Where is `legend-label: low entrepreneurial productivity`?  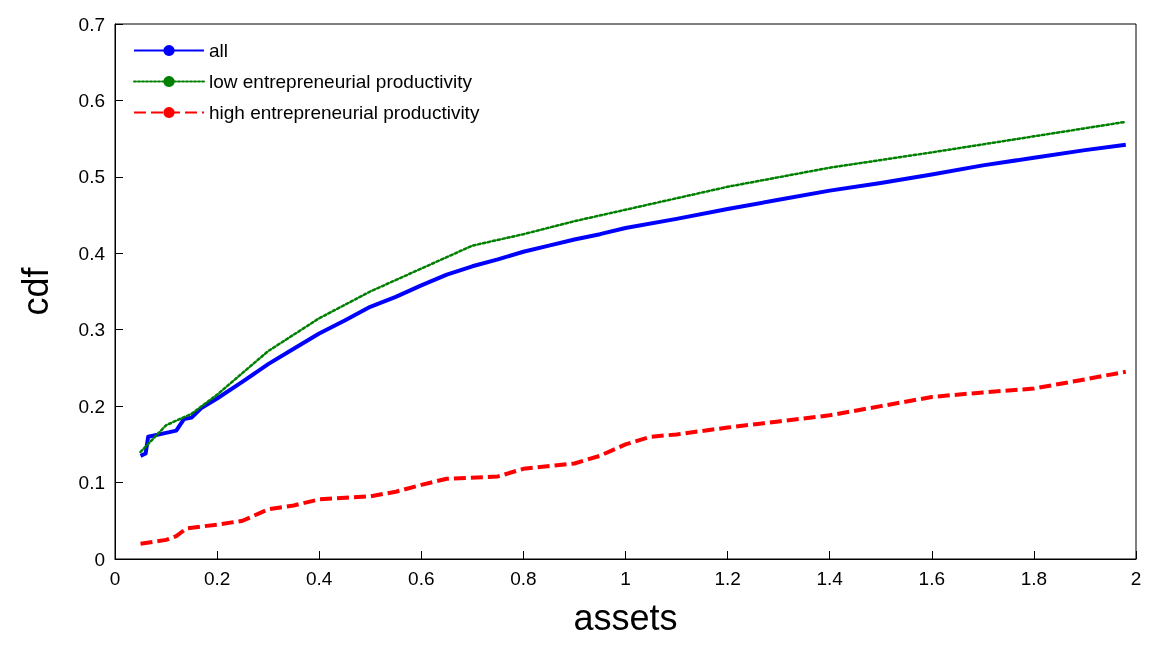 legend-label: low entrepreneurial productivity is located at coordinates (341, 81).